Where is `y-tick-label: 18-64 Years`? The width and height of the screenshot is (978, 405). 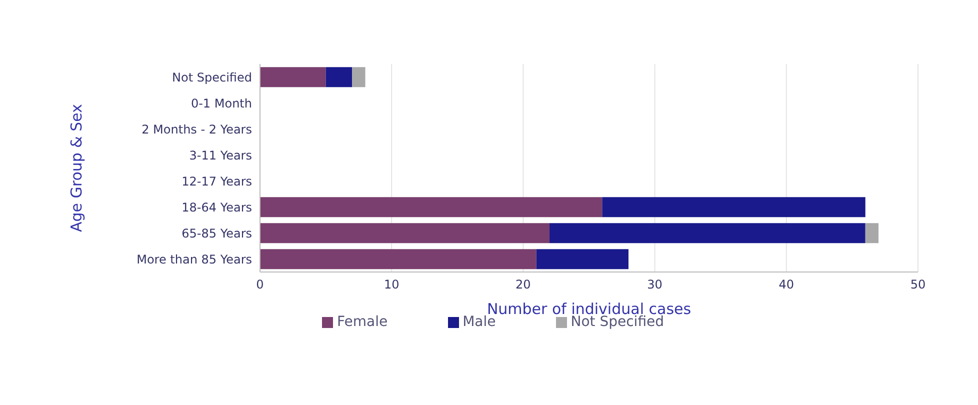 y-tick-label: 18-64 Years is located at coordinates (217, 207).